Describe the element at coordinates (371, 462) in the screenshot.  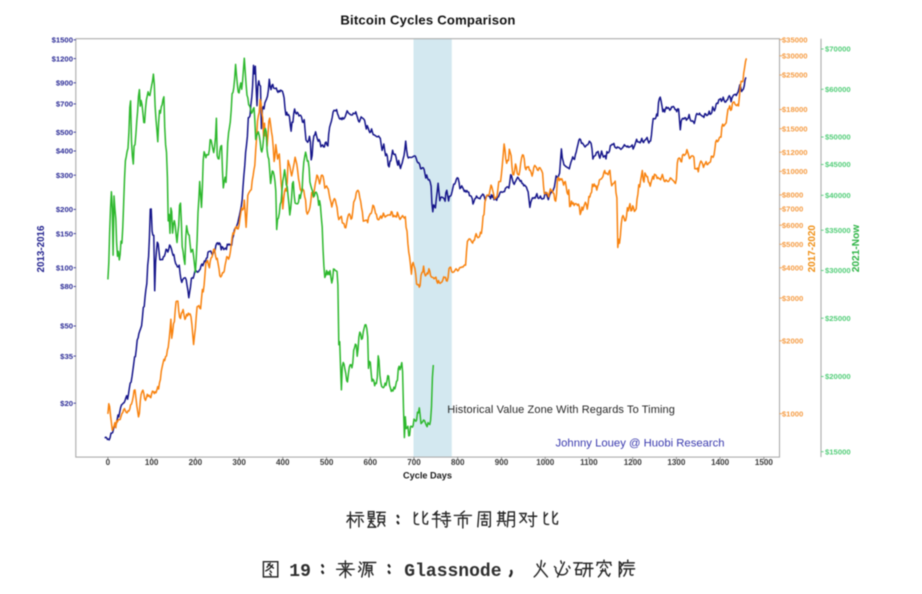
I see `svg-text: 600` at that location.